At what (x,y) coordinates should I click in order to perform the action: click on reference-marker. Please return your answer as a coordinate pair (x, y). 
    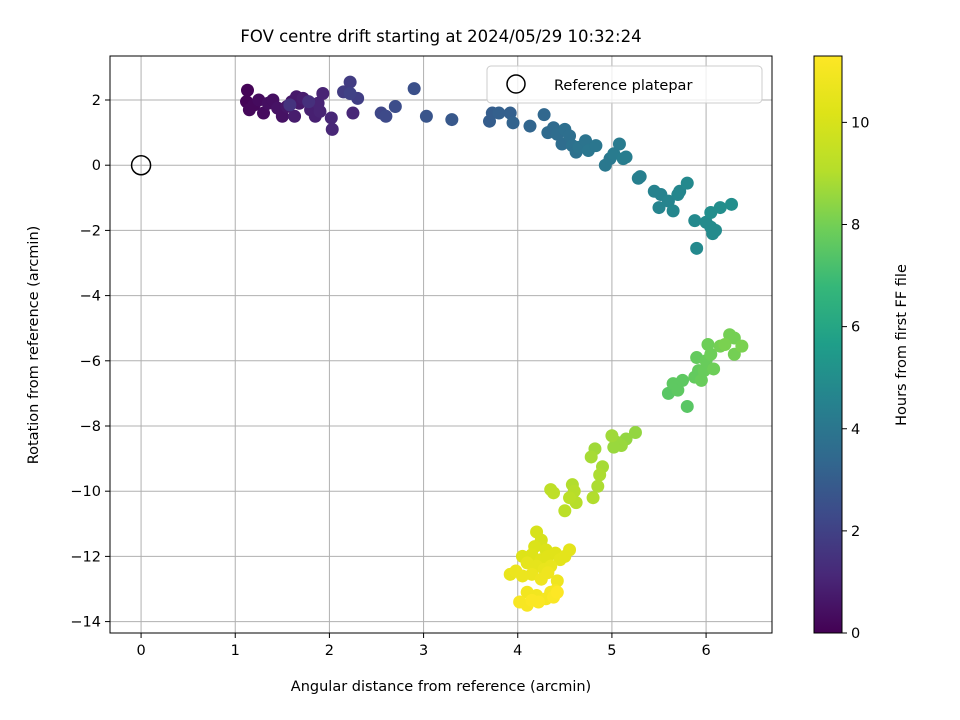
    Looking at the image, I should click on (141, 165).